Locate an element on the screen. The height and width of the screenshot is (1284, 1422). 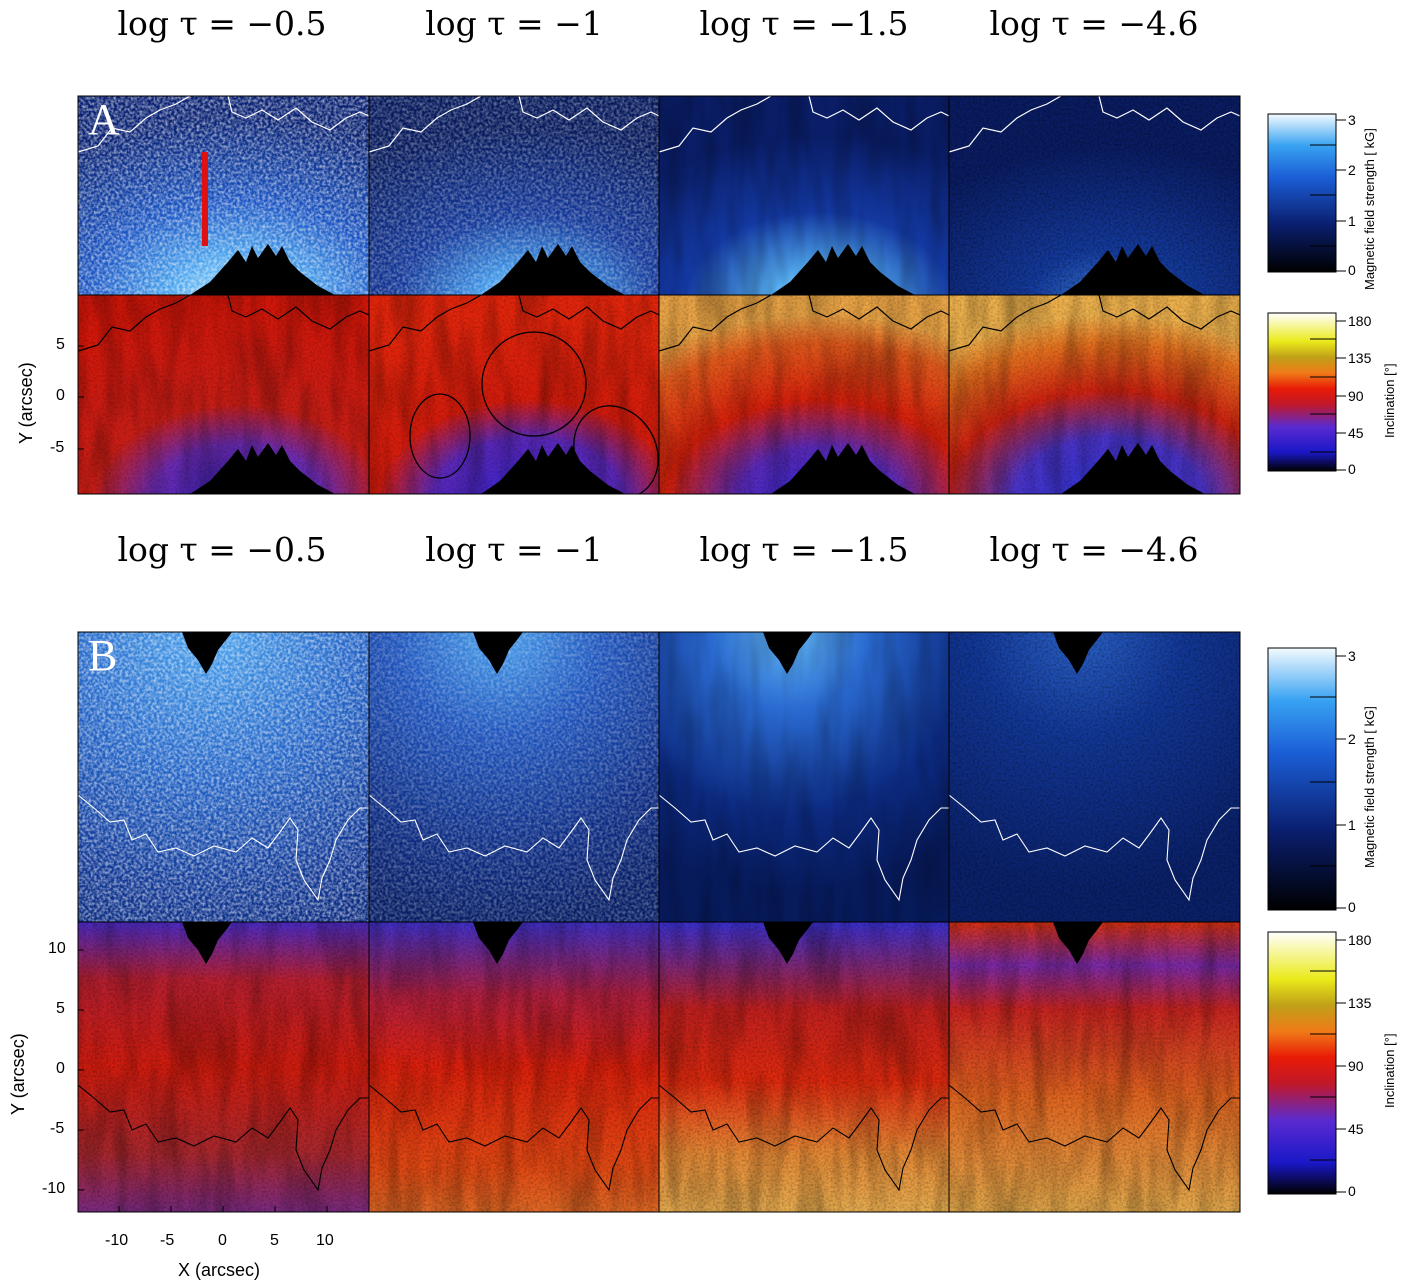
column-header-a3: log τ = −1.5 is located at coordinates (804, 23).